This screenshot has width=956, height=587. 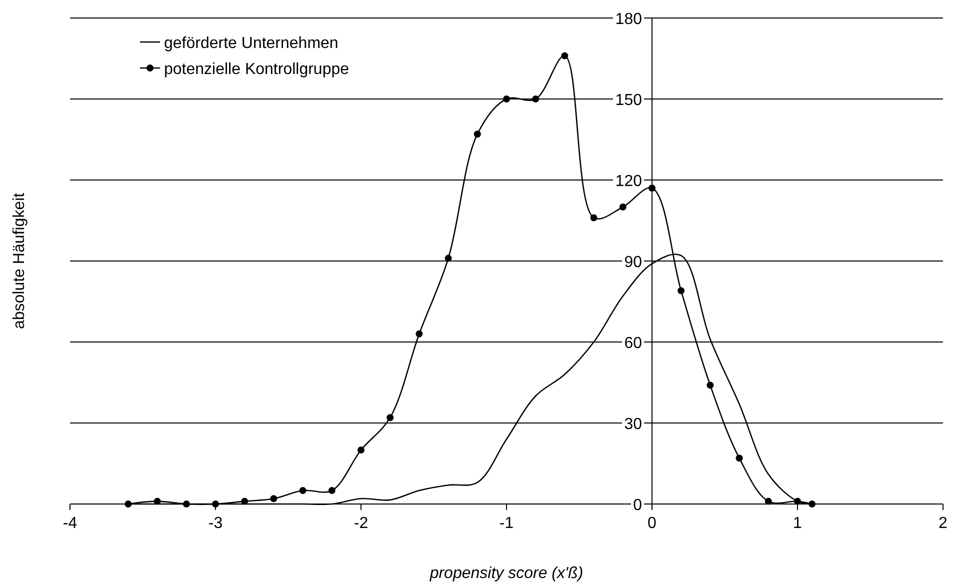 I want to click on y-tick-label: 120, so click(x=628, y=181).